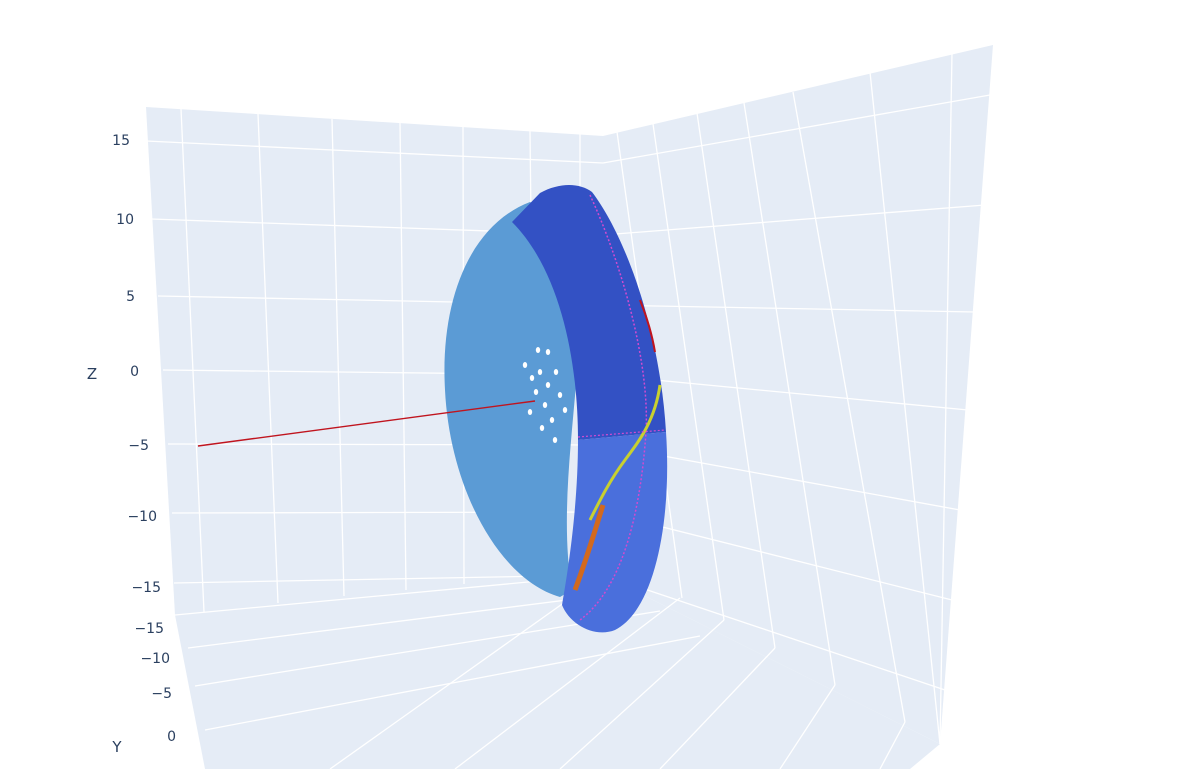 The height and width of the screenshot is (769, 1189). Describe the element at coordinates (155, 659) in the screenshot. I see `y-tick: −10` at that location.